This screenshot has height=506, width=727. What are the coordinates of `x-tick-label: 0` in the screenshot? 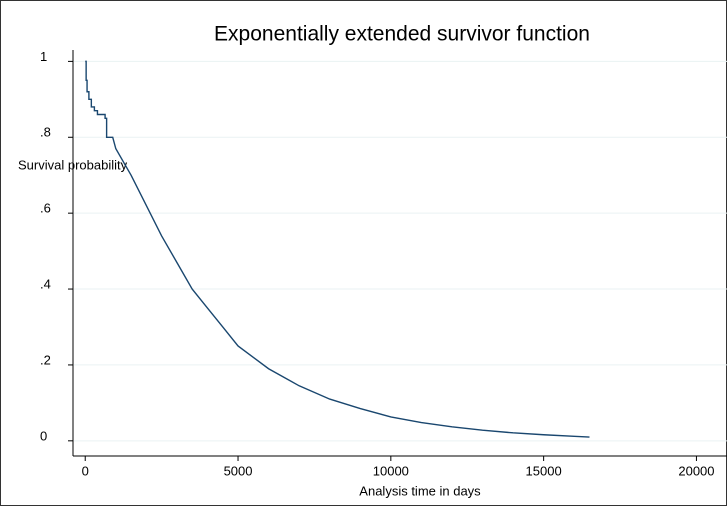 It's located at (85, 470).